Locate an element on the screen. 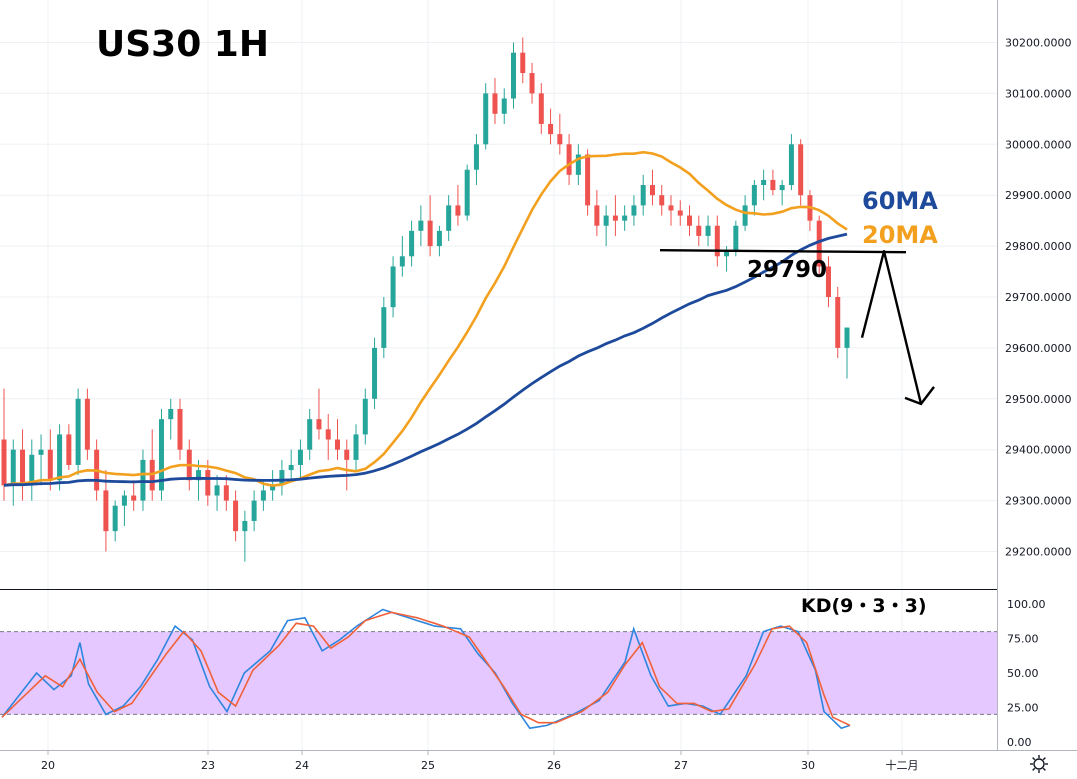 The height and width of the screenshot is (779, 1077). kd-axis: 100.00 75.00 50.00 25.00 0.00 is located at coordinates (1026, 673).